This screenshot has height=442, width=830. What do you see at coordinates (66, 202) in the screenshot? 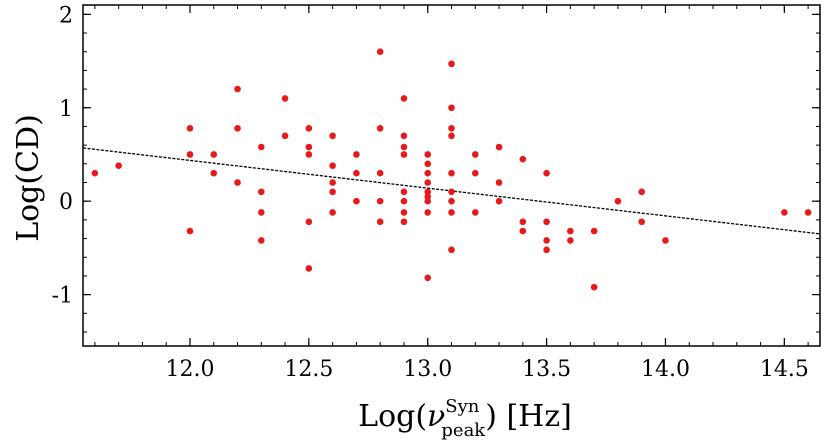
I see `y-tick-label: 0` at bounding box center [66, 202].